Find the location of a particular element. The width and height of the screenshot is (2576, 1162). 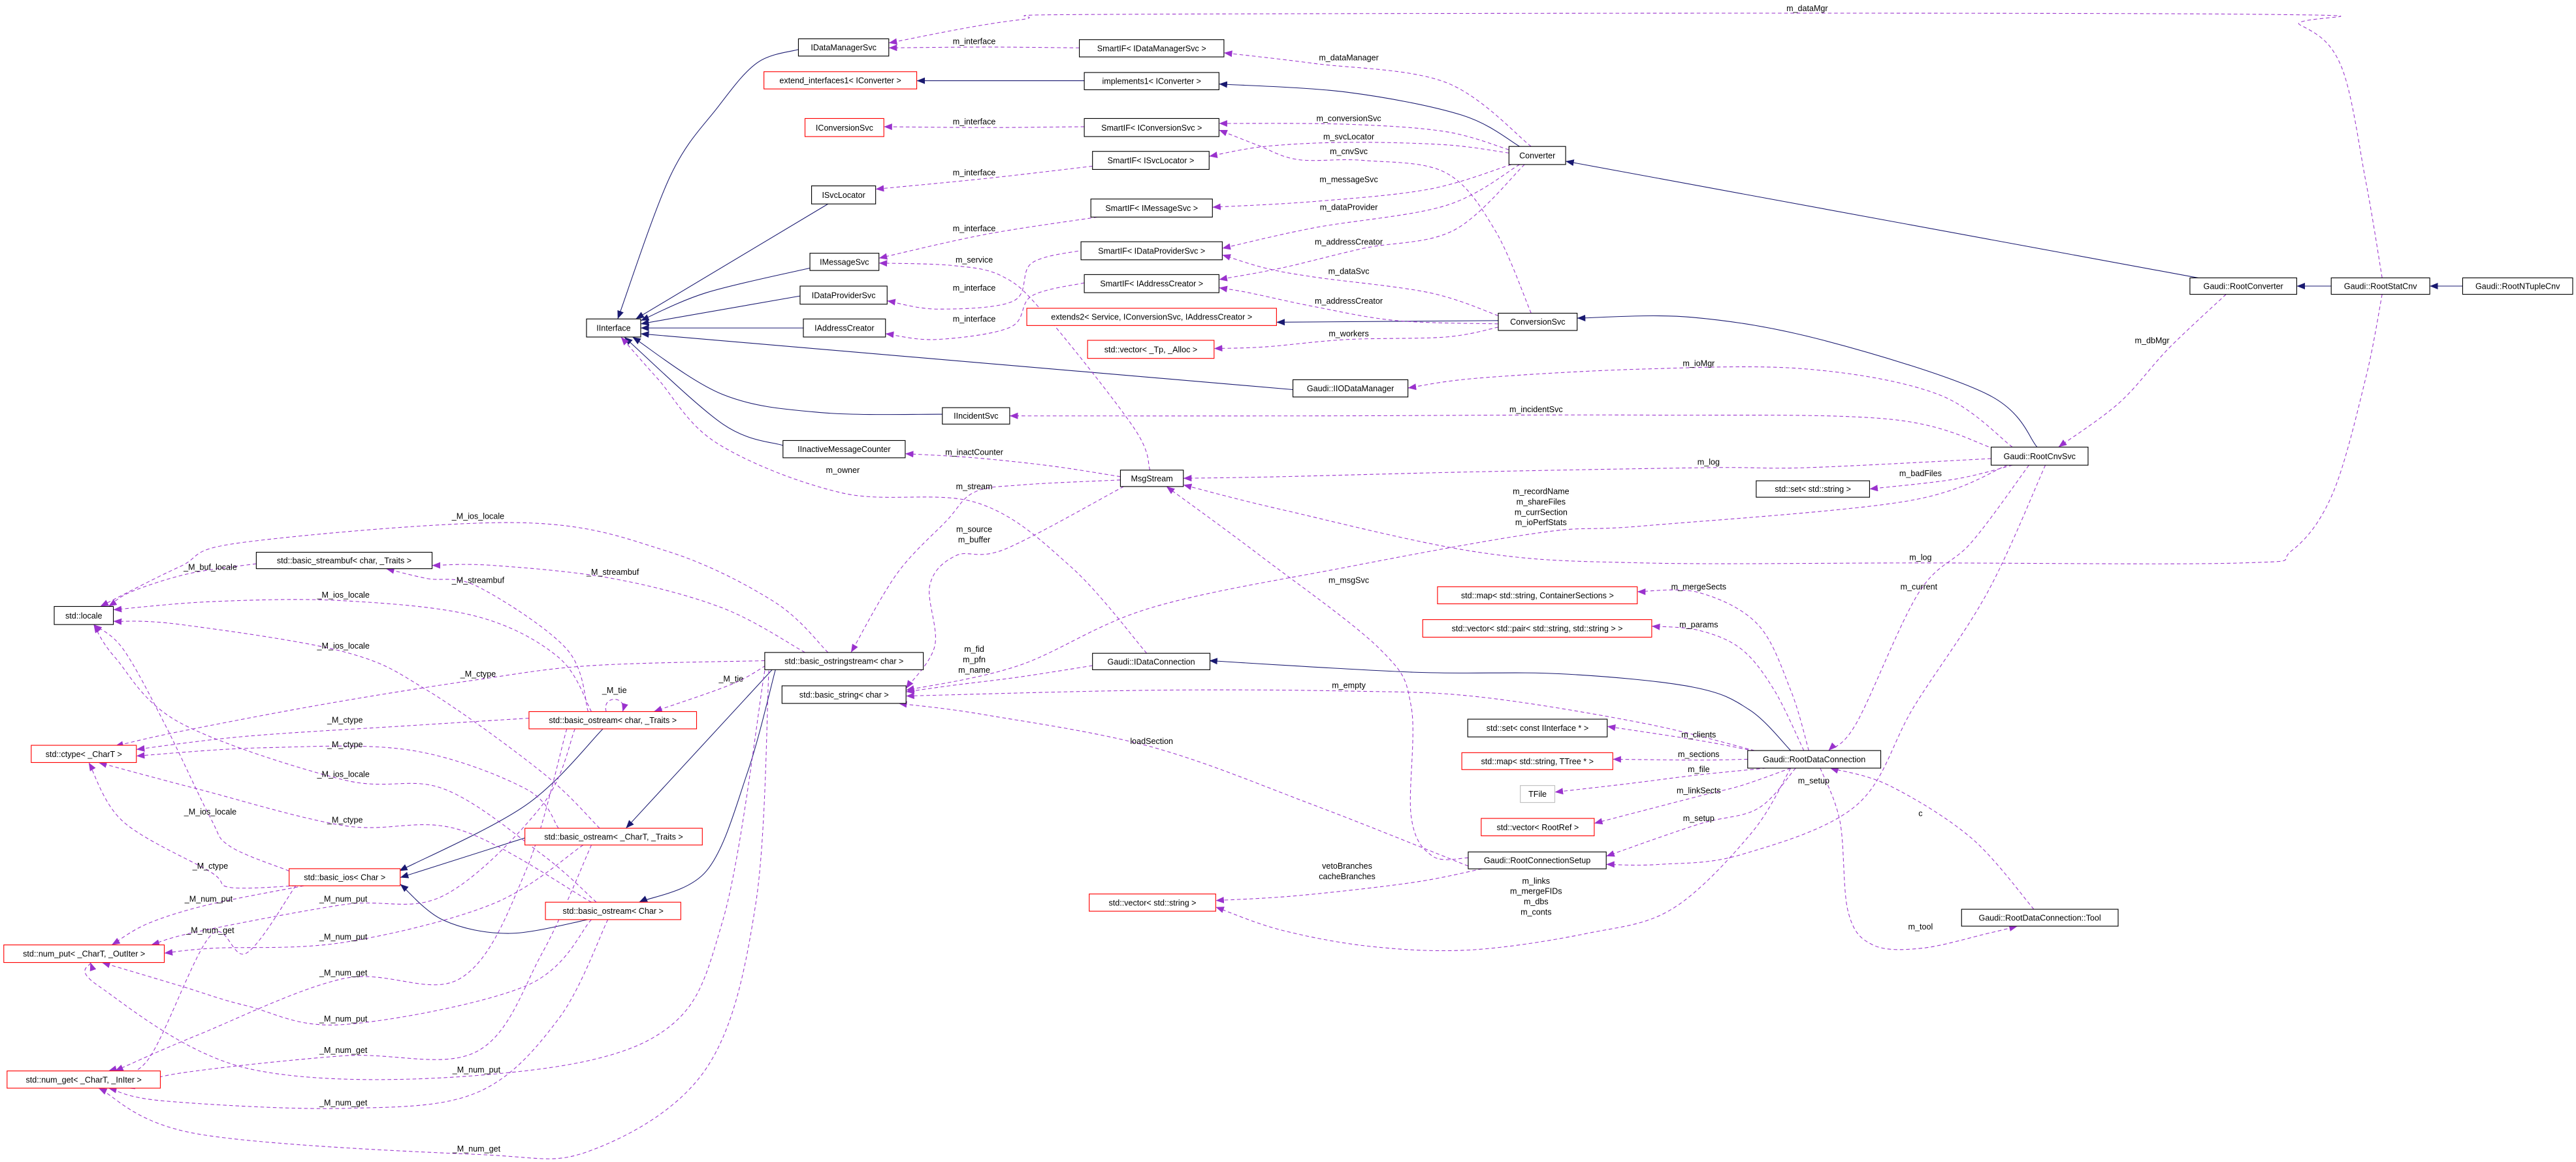

class-node: TFile is located at coordinates (1538, 794).